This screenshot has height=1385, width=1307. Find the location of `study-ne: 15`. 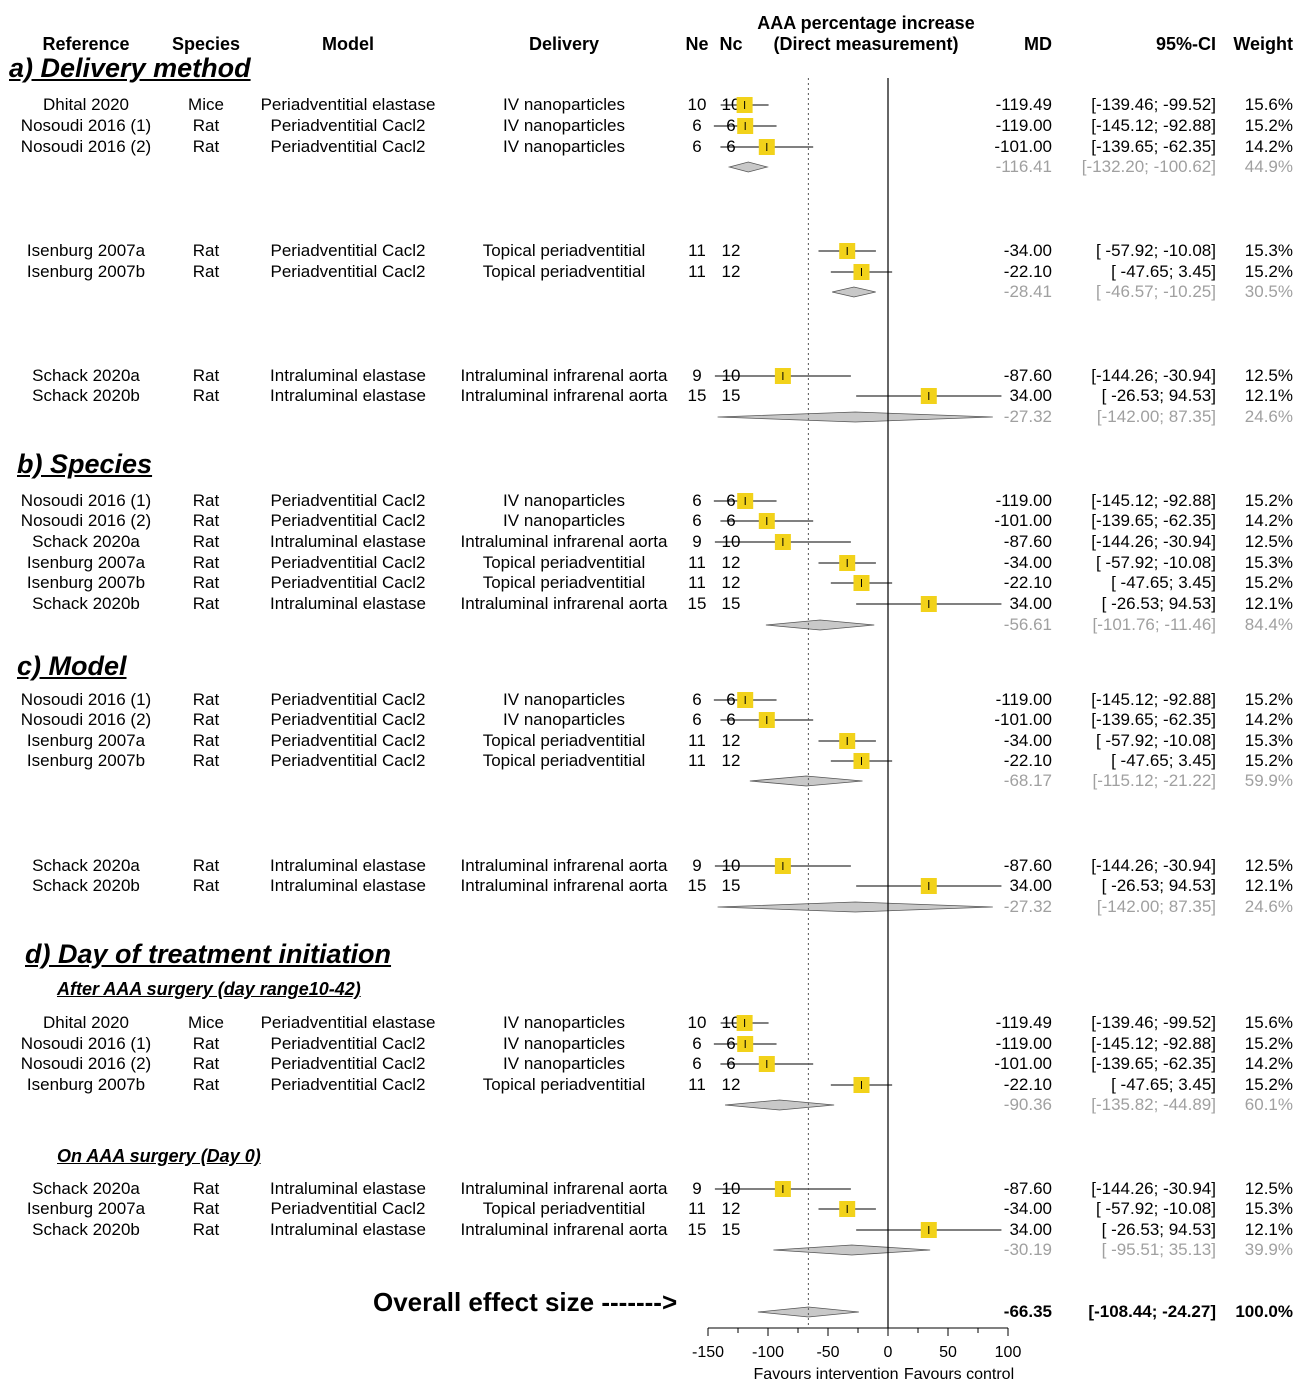

study-ne: 15 is located at coordinates (697, 395).